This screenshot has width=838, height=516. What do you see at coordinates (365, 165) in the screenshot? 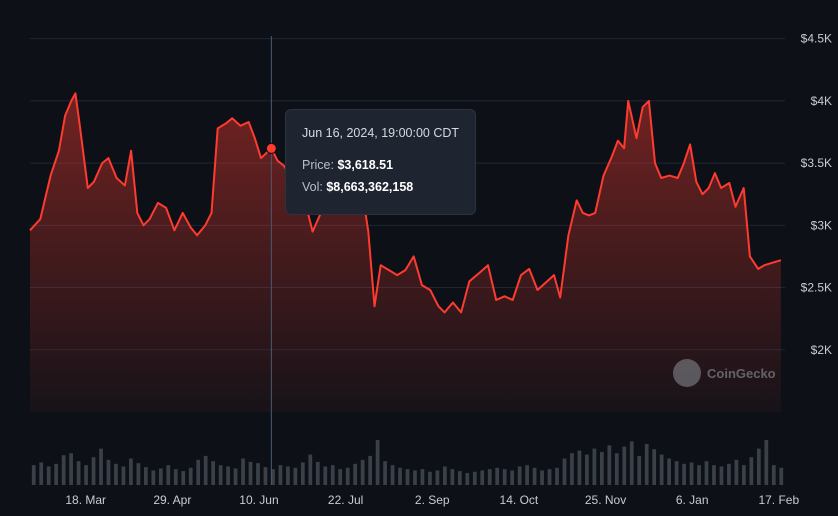
I see `tooltip-price-value: $3,618.51` at bounding box center [365, 165].